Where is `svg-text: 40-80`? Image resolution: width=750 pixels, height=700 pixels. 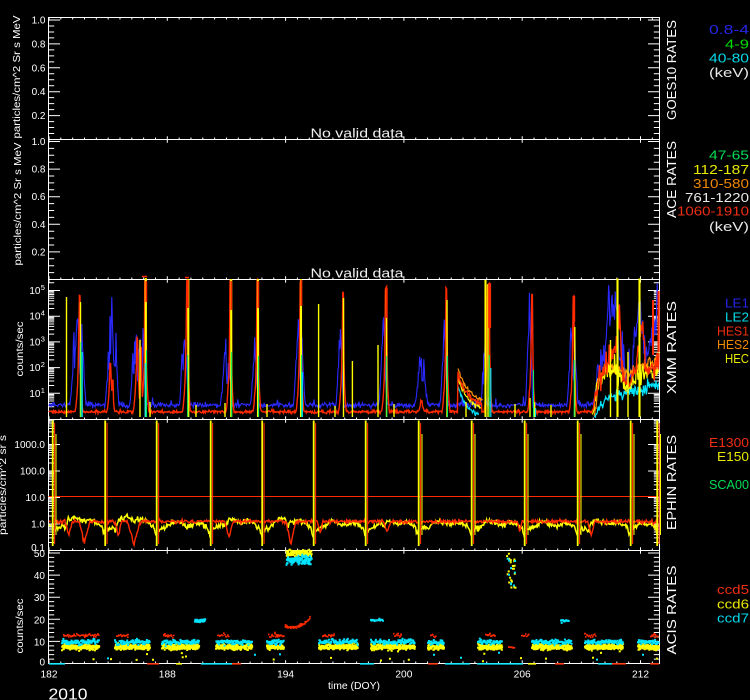
svg-text: 40-80 is located at coordinates (729, 58).